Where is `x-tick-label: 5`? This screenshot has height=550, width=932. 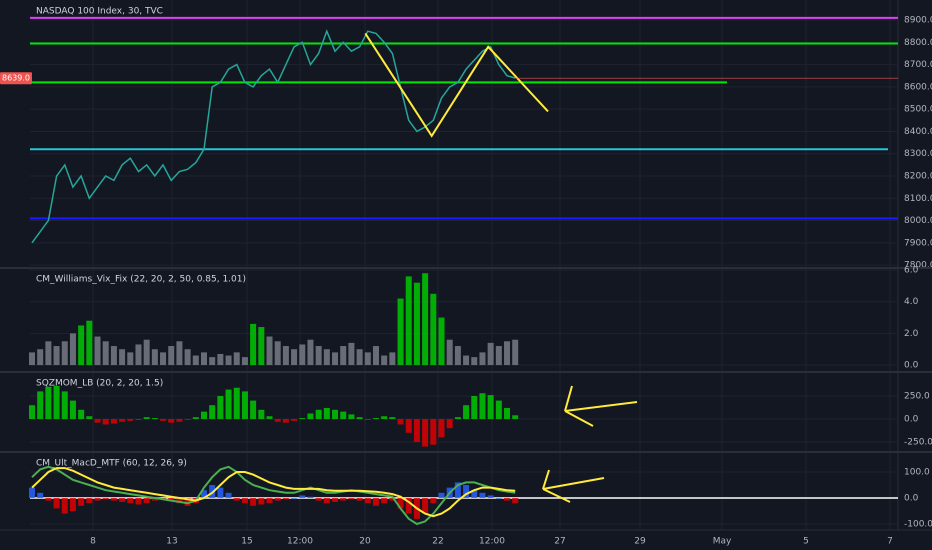
x-tick-label: 5 is located at coordinates (806, 542).